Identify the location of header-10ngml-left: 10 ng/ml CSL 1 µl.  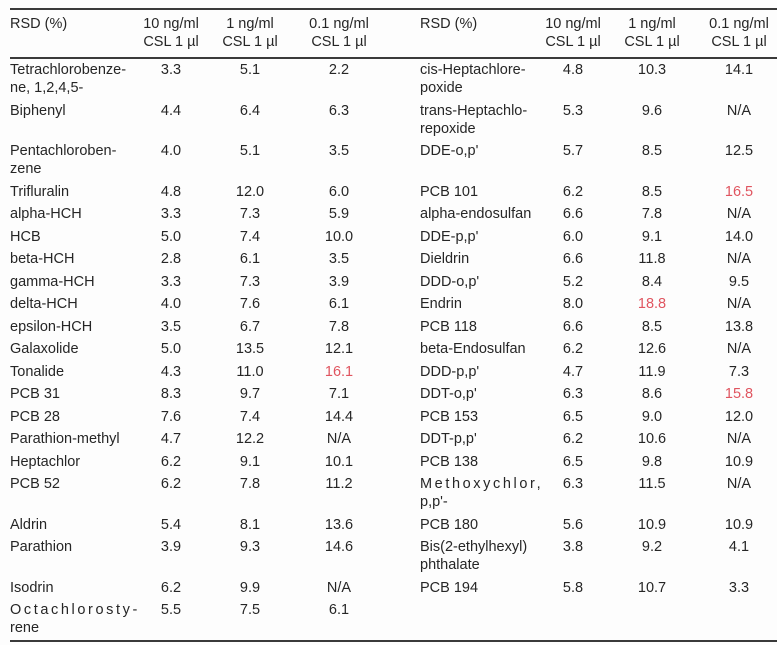
(171, 33).